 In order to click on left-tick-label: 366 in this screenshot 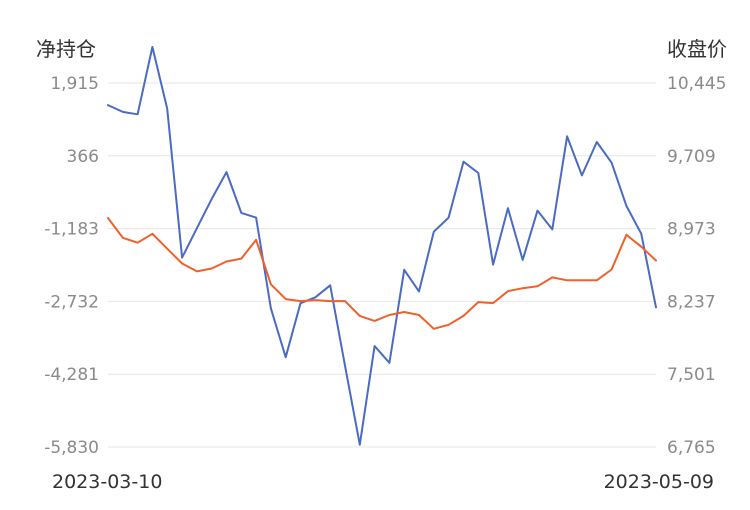, I will do `click(83, 157)`.